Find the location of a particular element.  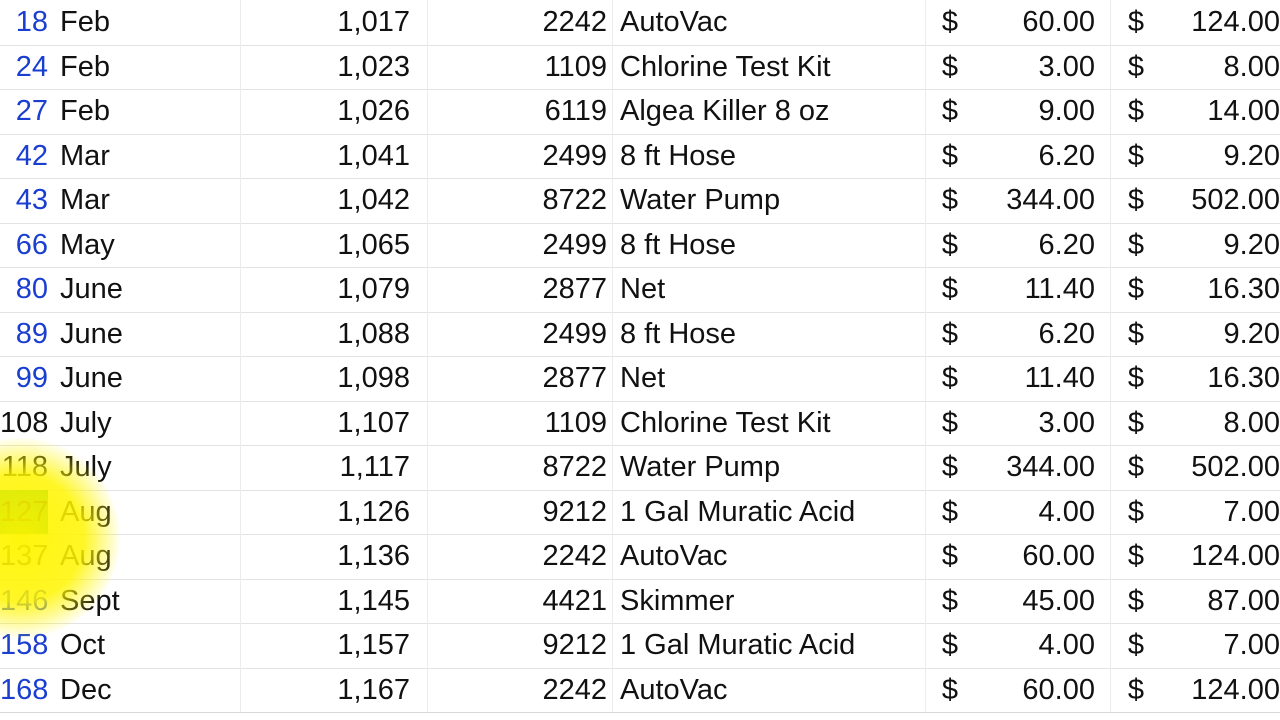

invoice-cell: 1,126 is located at coordinates (373, 511).